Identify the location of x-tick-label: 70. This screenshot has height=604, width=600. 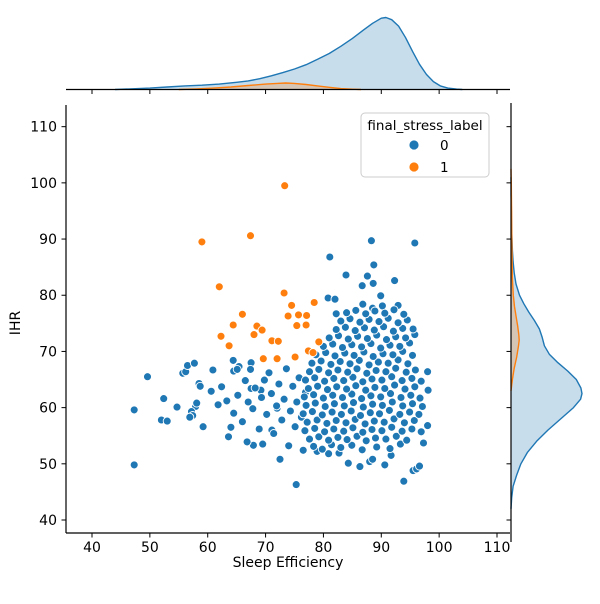
(266, 548).